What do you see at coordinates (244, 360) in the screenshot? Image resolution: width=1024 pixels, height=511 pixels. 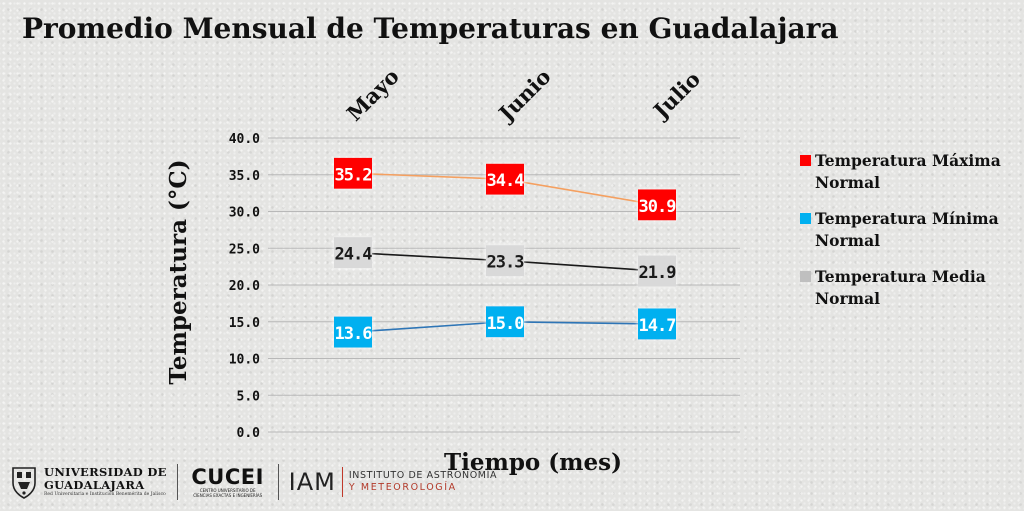 I see `y-tick-label: 10.0` at bounding box center [244, 360].